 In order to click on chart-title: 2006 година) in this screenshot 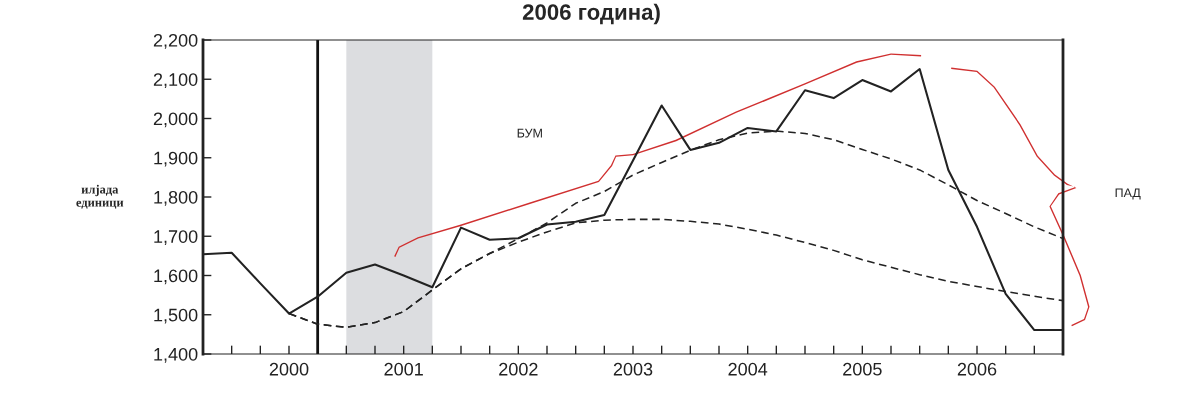, I will do `click(591, 14)`.